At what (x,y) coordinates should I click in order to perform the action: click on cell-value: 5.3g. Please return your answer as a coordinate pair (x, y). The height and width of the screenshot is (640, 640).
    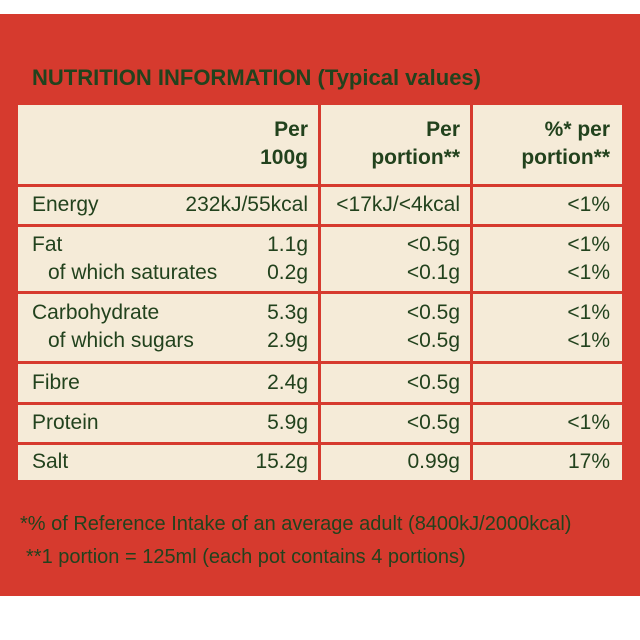
    Looking at the image, I should click on (287, 312).